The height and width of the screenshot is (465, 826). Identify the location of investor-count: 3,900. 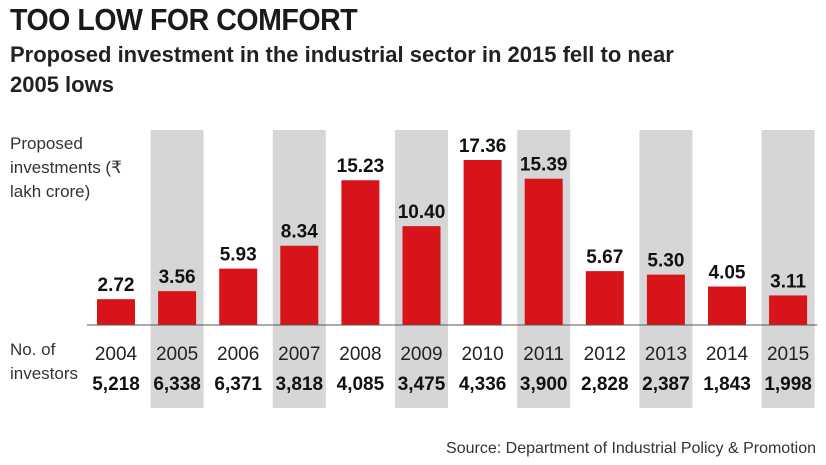
(544, 384).